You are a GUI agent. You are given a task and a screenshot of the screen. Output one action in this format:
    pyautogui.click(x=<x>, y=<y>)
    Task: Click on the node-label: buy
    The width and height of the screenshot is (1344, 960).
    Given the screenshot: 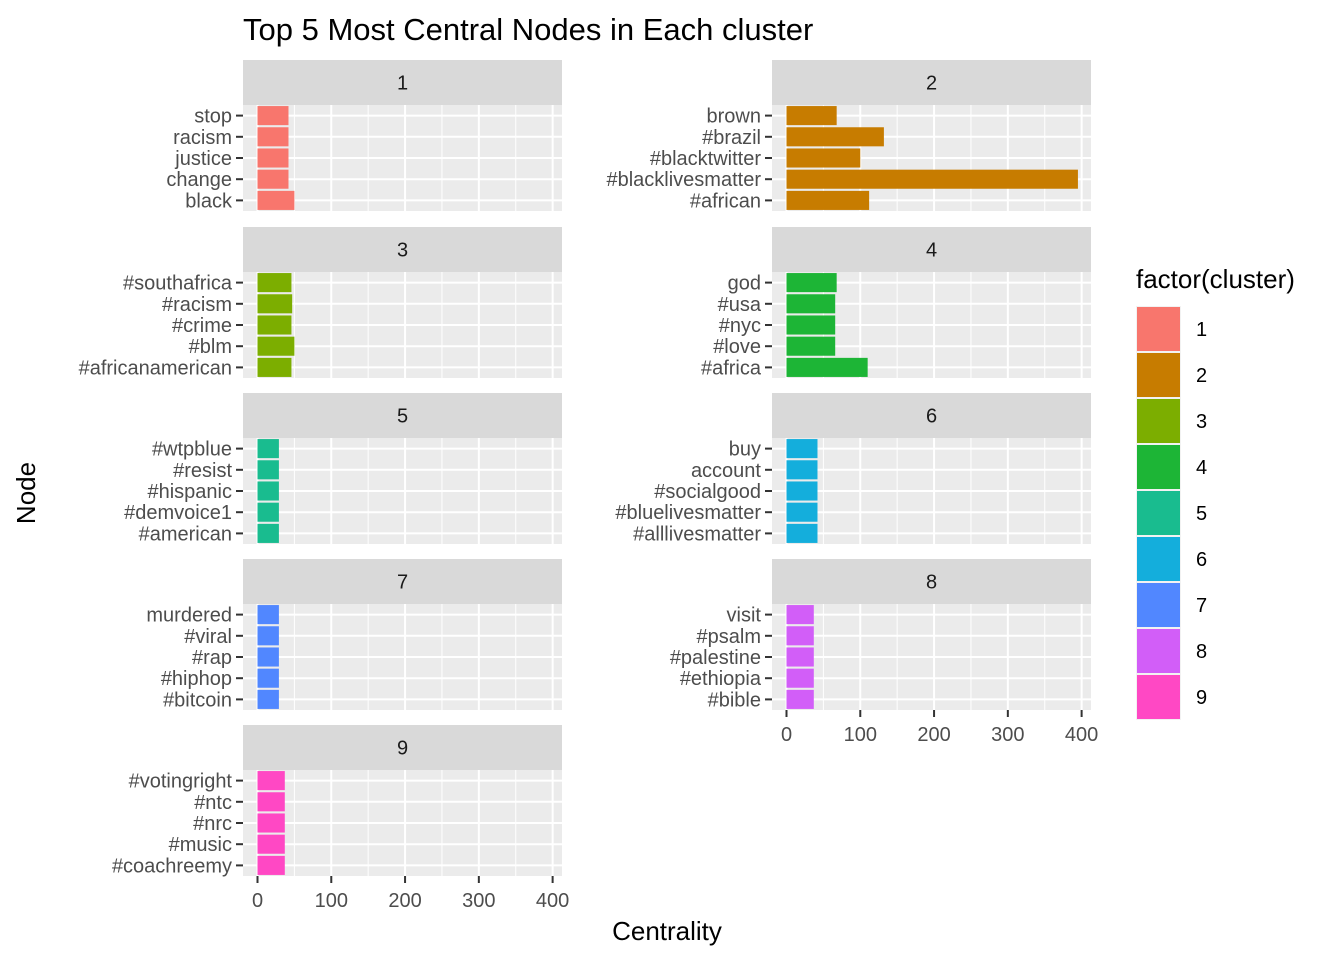 What is the action you would take?
    pyautogui.click(x=745, y=450)
    